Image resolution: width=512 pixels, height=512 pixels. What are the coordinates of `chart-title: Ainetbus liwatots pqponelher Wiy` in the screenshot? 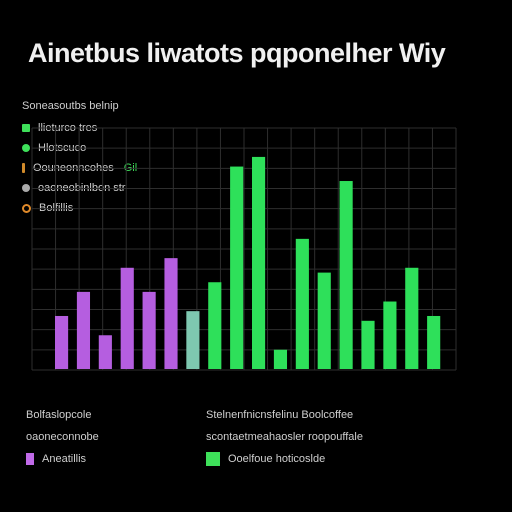 It's located at (237, 53).